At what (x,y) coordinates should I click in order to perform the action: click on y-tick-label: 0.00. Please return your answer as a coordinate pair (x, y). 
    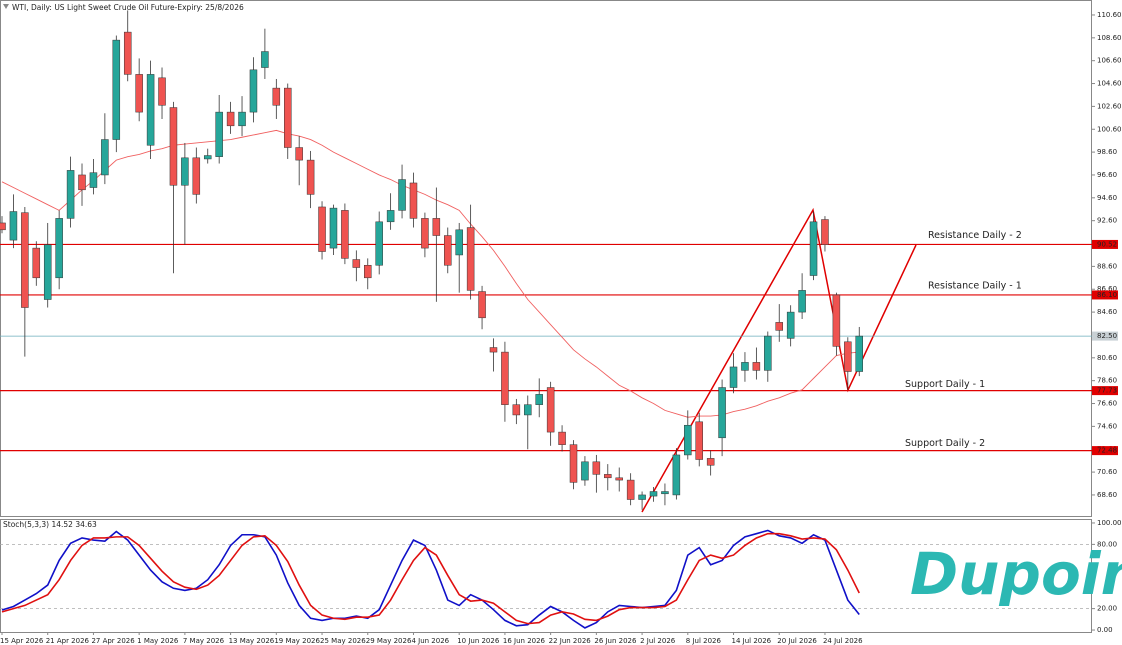
    Looking at the image, I should click on (1105, 630).